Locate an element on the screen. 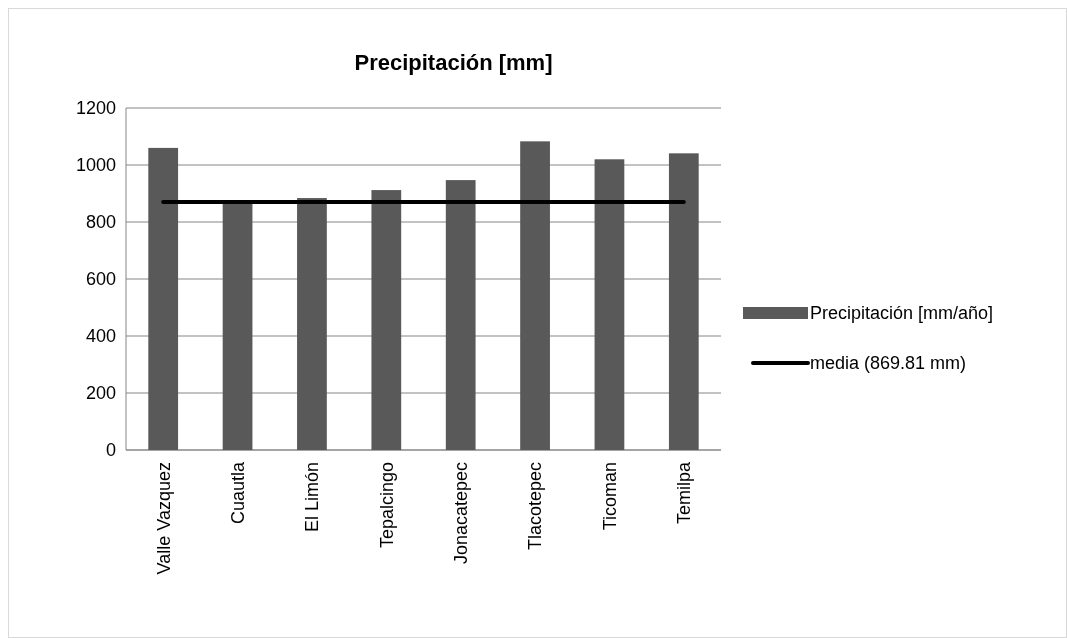 The width and height of the screenshot is (1067, 638). y-tick-label: 0 is located at coordinates (110, 450).